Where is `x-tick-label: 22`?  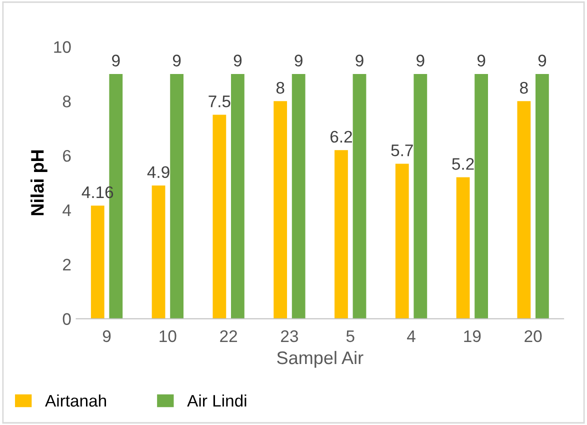 x-tick-label: 22 is located at coordinates (228, 336).